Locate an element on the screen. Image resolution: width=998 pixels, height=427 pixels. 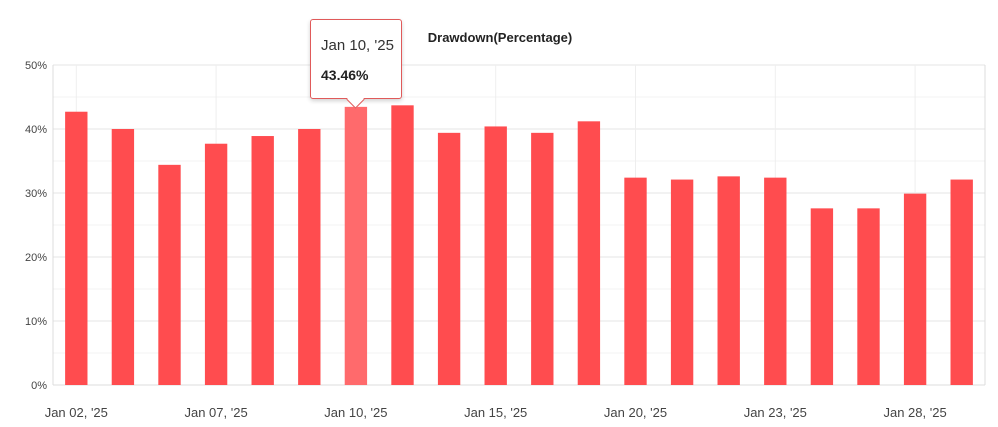
y-tick-label: 0% is located at coordinates (39, 386).